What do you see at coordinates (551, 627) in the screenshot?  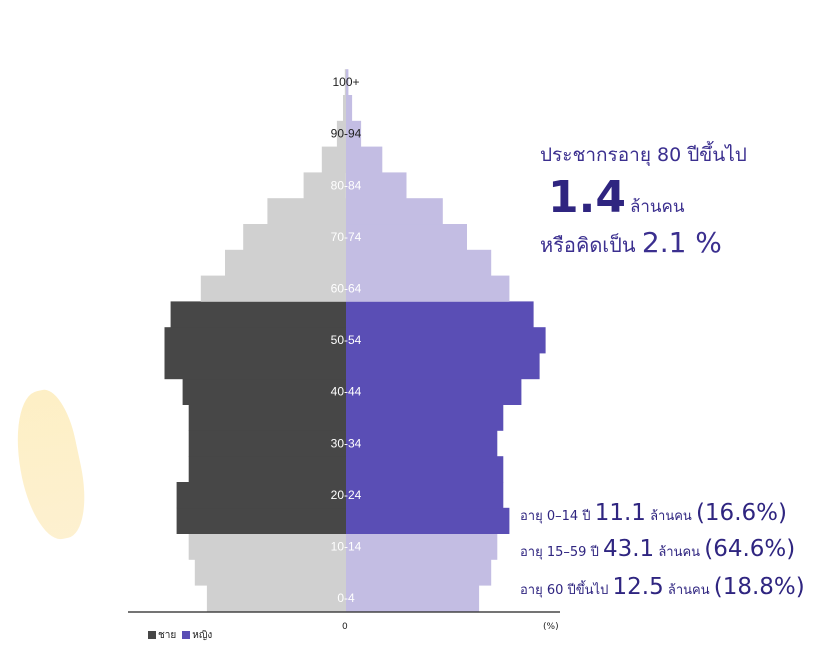 I see `x-axis-unit-label: (%)` at bounding box center [551, 627].